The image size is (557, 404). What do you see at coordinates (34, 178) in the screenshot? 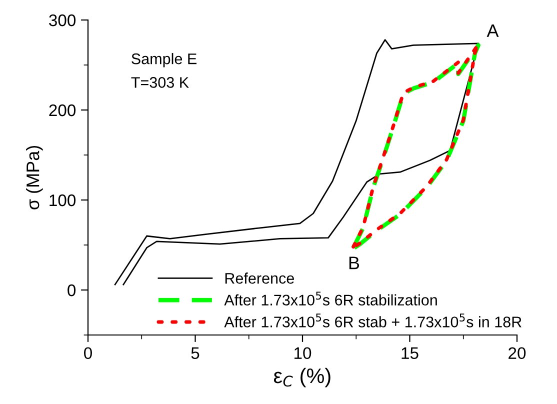
I see `y-axis-title: σ (MPa)` at bounding box center [34, 178].